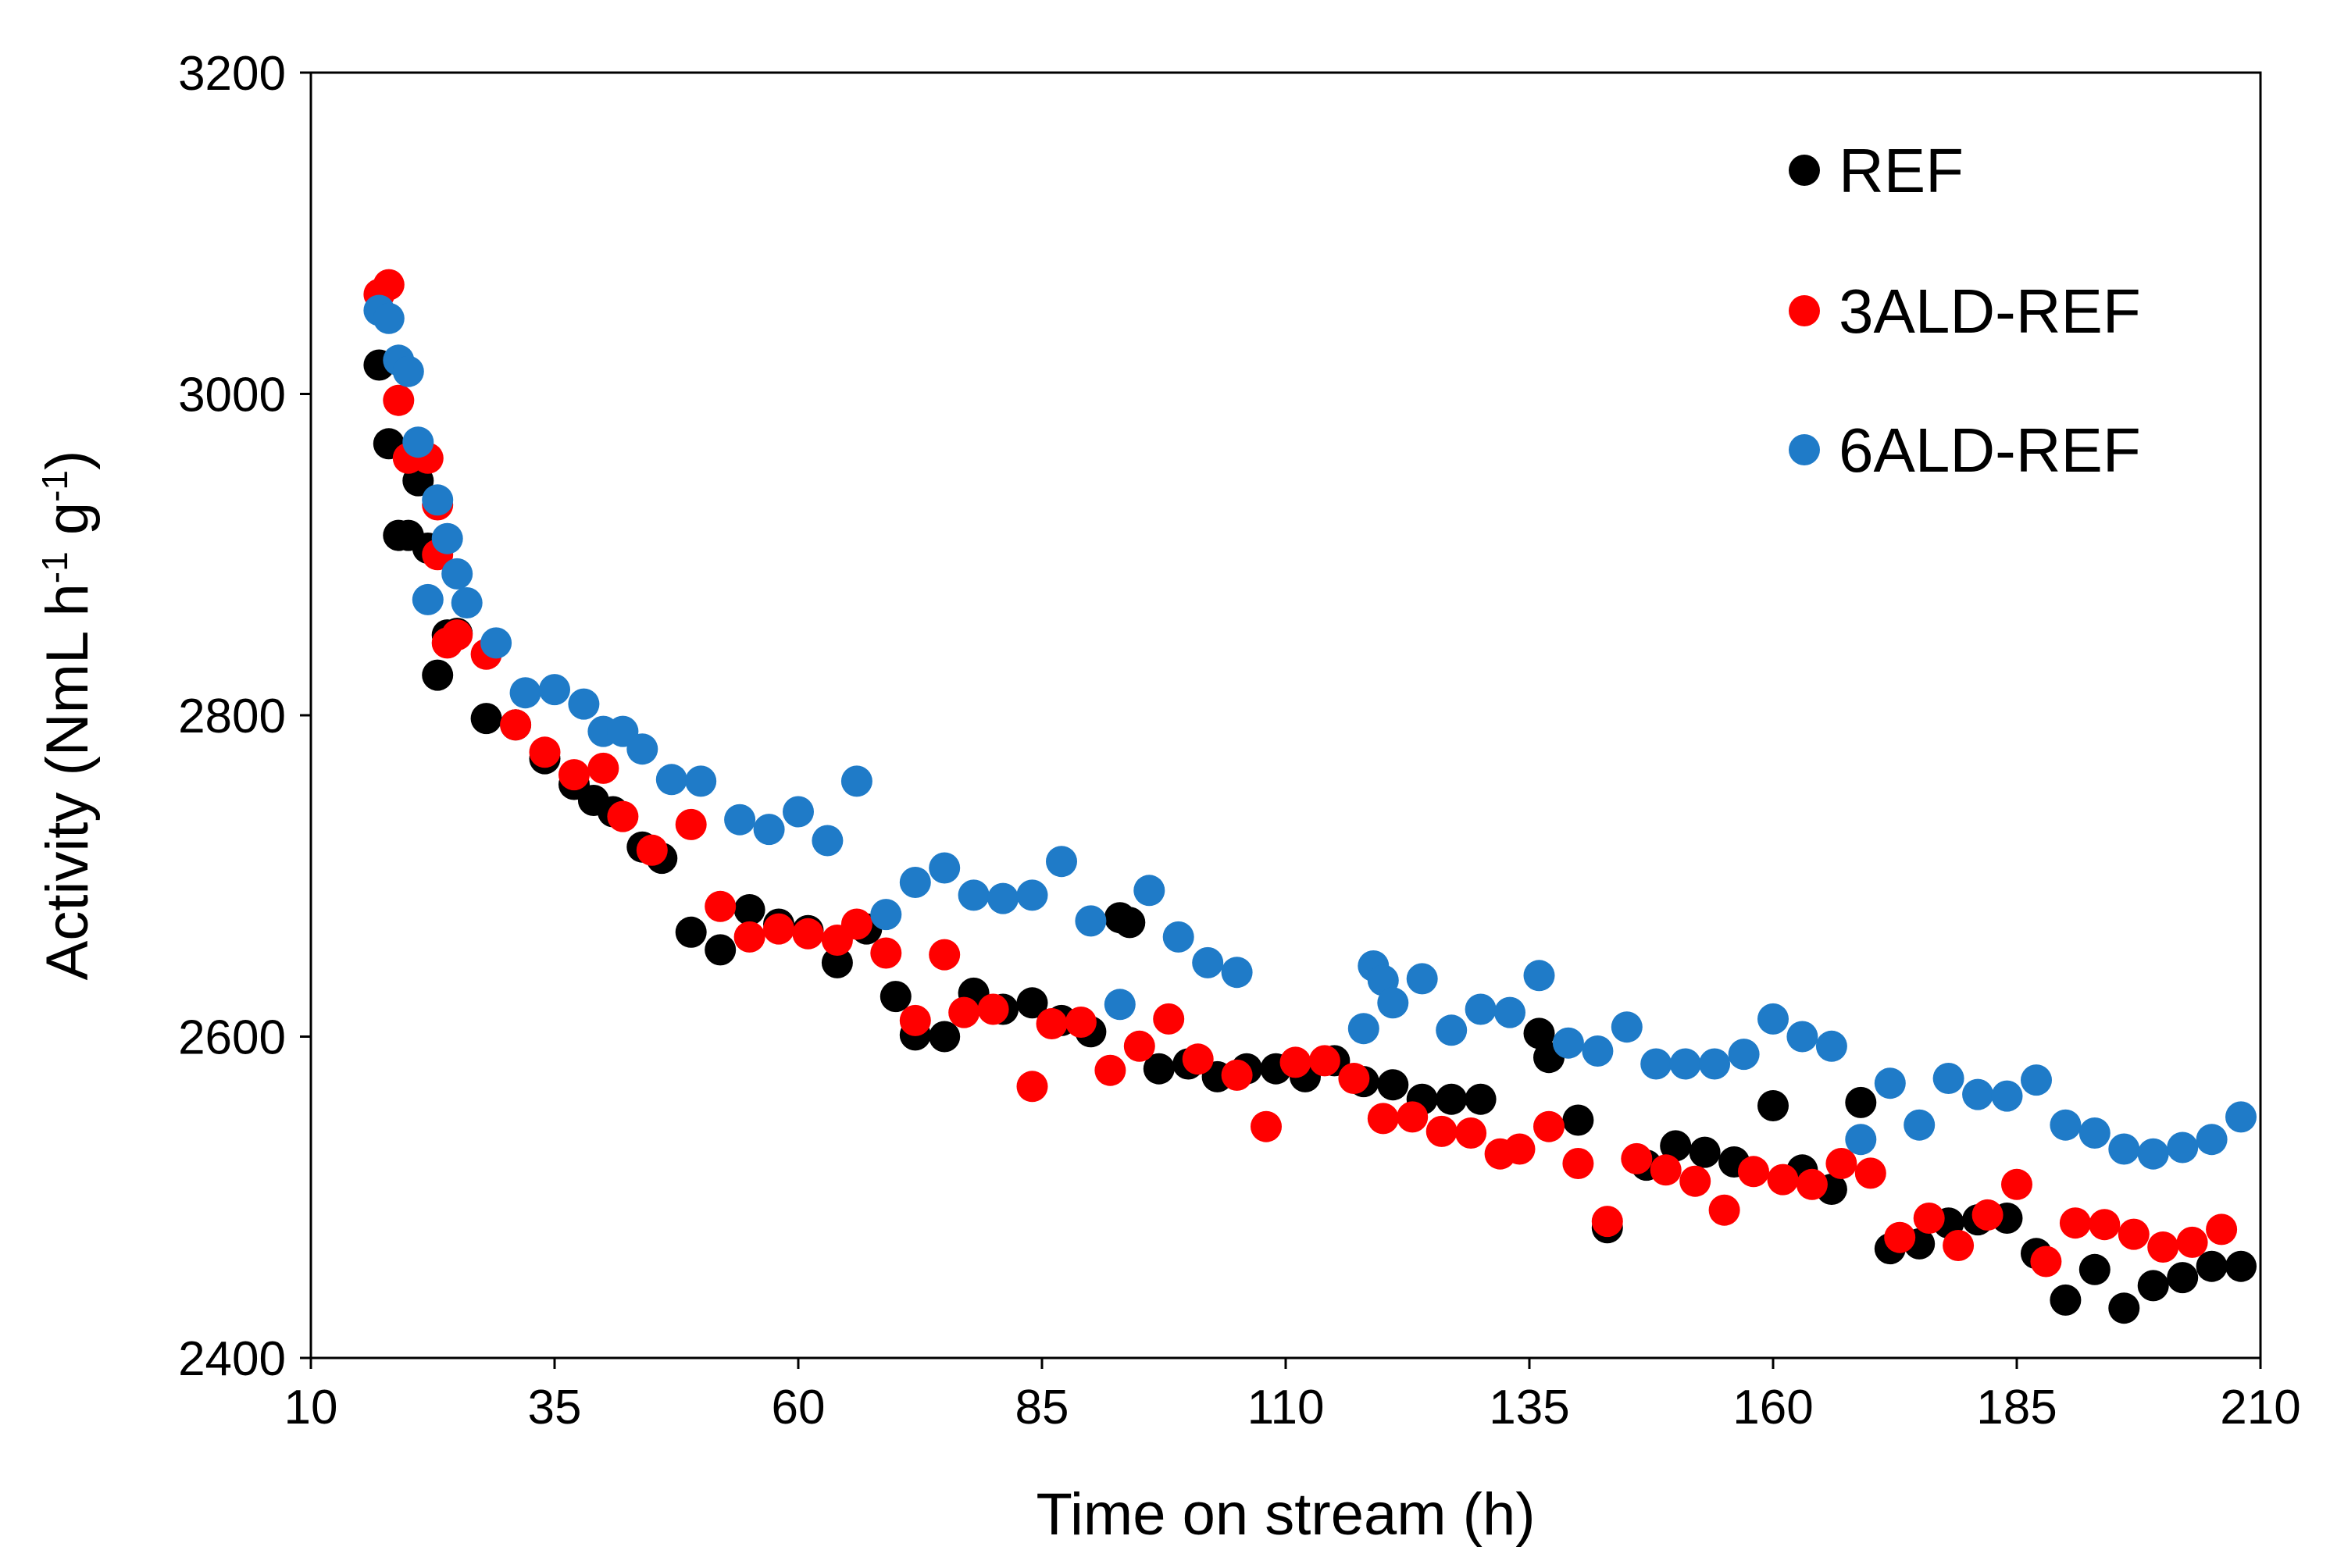  Describe the element at coordinates (1285, 1514) in the screenshot. I see `x-axis-title: Time on stream (h)` at that location.